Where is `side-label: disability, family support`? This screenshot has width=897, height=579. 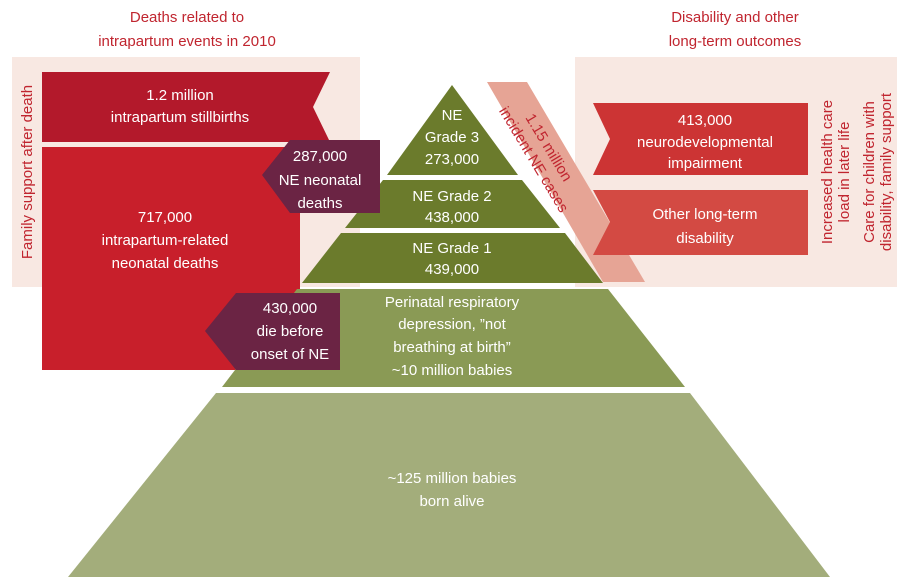 side-label: disability, family support is located at coordinates (886, 171).